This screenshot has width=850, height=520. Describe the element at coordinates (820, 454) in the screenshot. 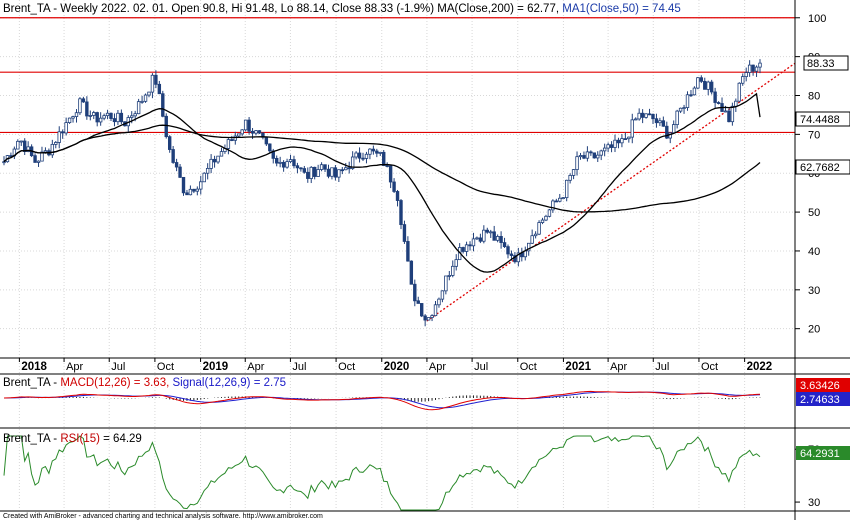

I see `svg-text: 64.2931` at that location.